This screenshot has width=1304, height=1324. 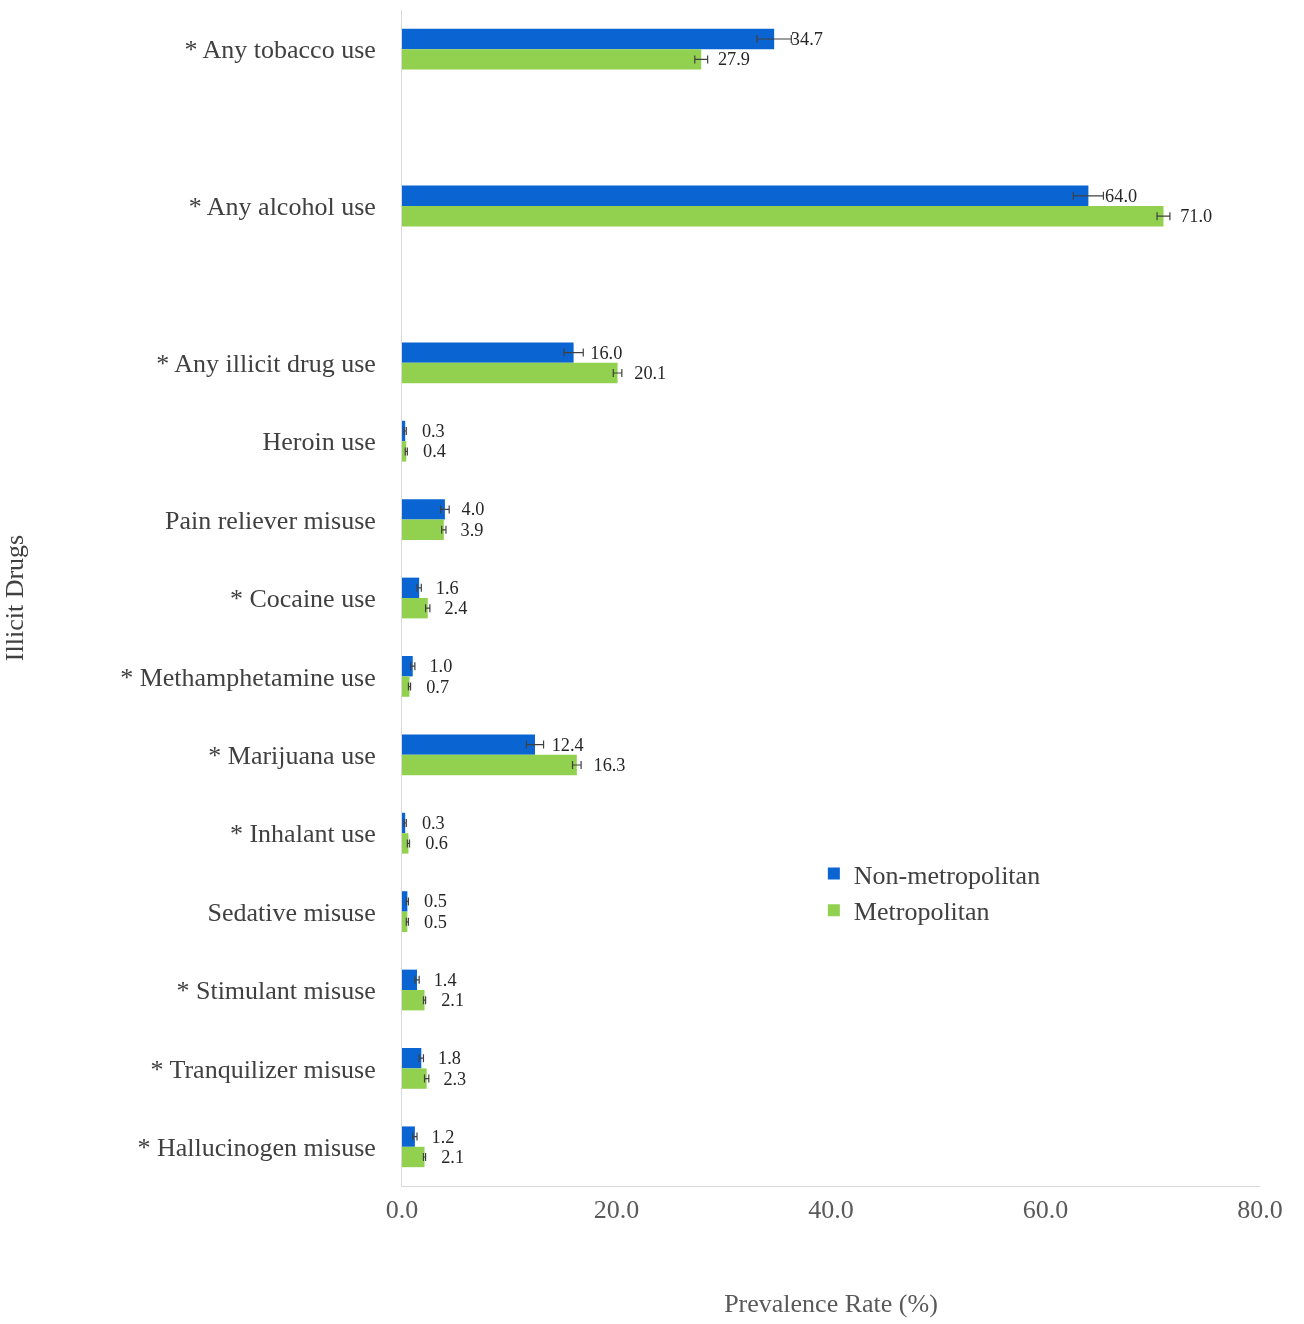 I want to click on y-axis-title: Illicit Drugs, so click(x=14, y=598).